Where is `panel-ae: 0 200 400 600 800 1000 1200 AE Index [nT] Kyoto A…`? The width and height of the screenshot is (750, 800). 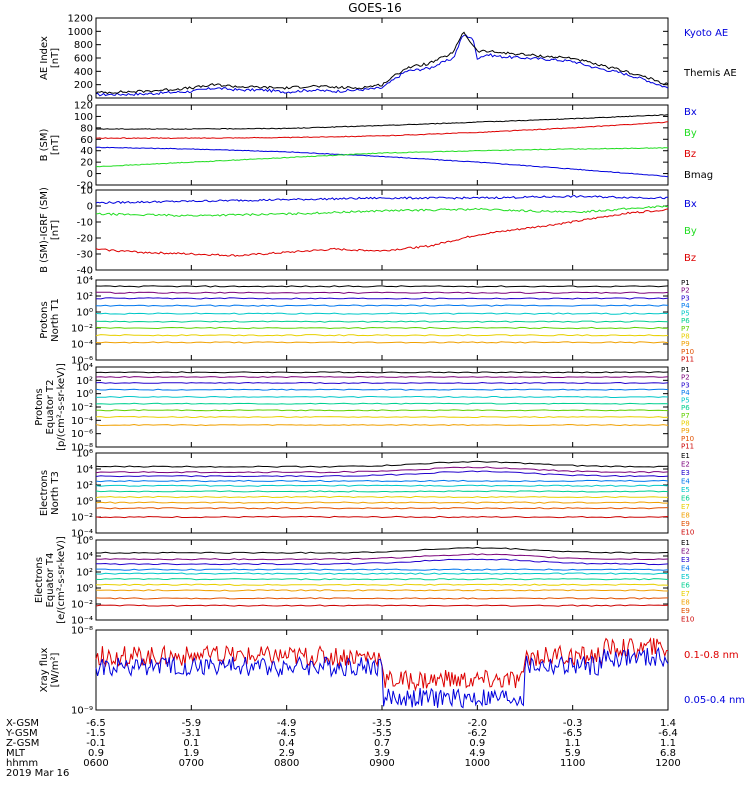
panel-ae: 0 200 400 600 800 1000 1200 AE Index [nT] Kyoto A… is located at coordinates (388, 59).